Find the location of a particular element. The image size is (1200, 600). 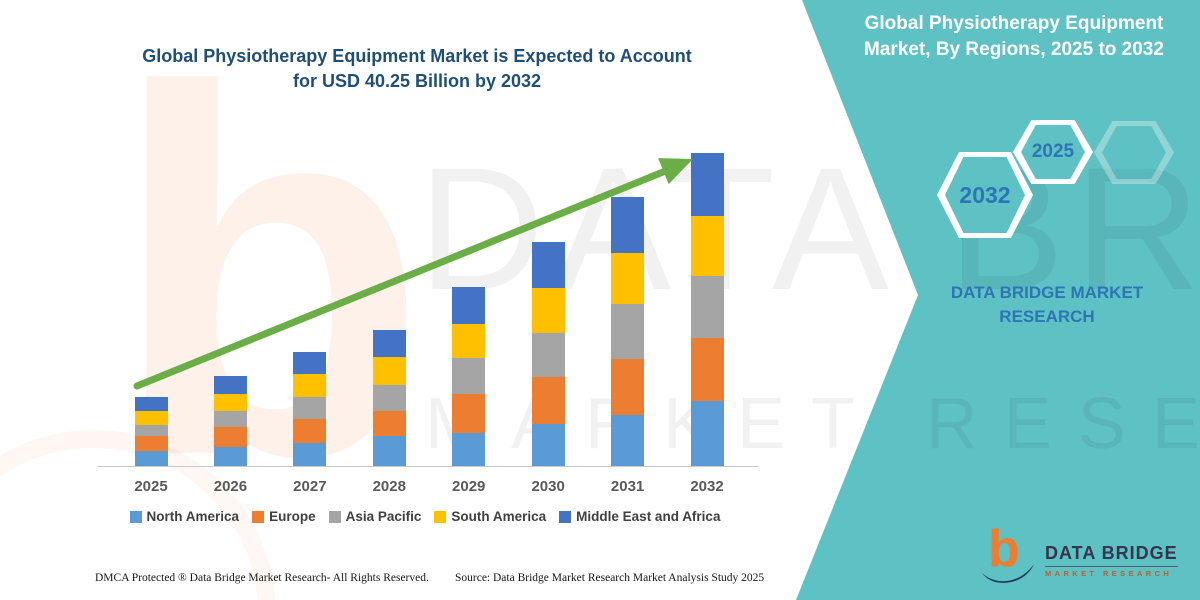

hexagon-outline is located at coordinates (1134, 152).